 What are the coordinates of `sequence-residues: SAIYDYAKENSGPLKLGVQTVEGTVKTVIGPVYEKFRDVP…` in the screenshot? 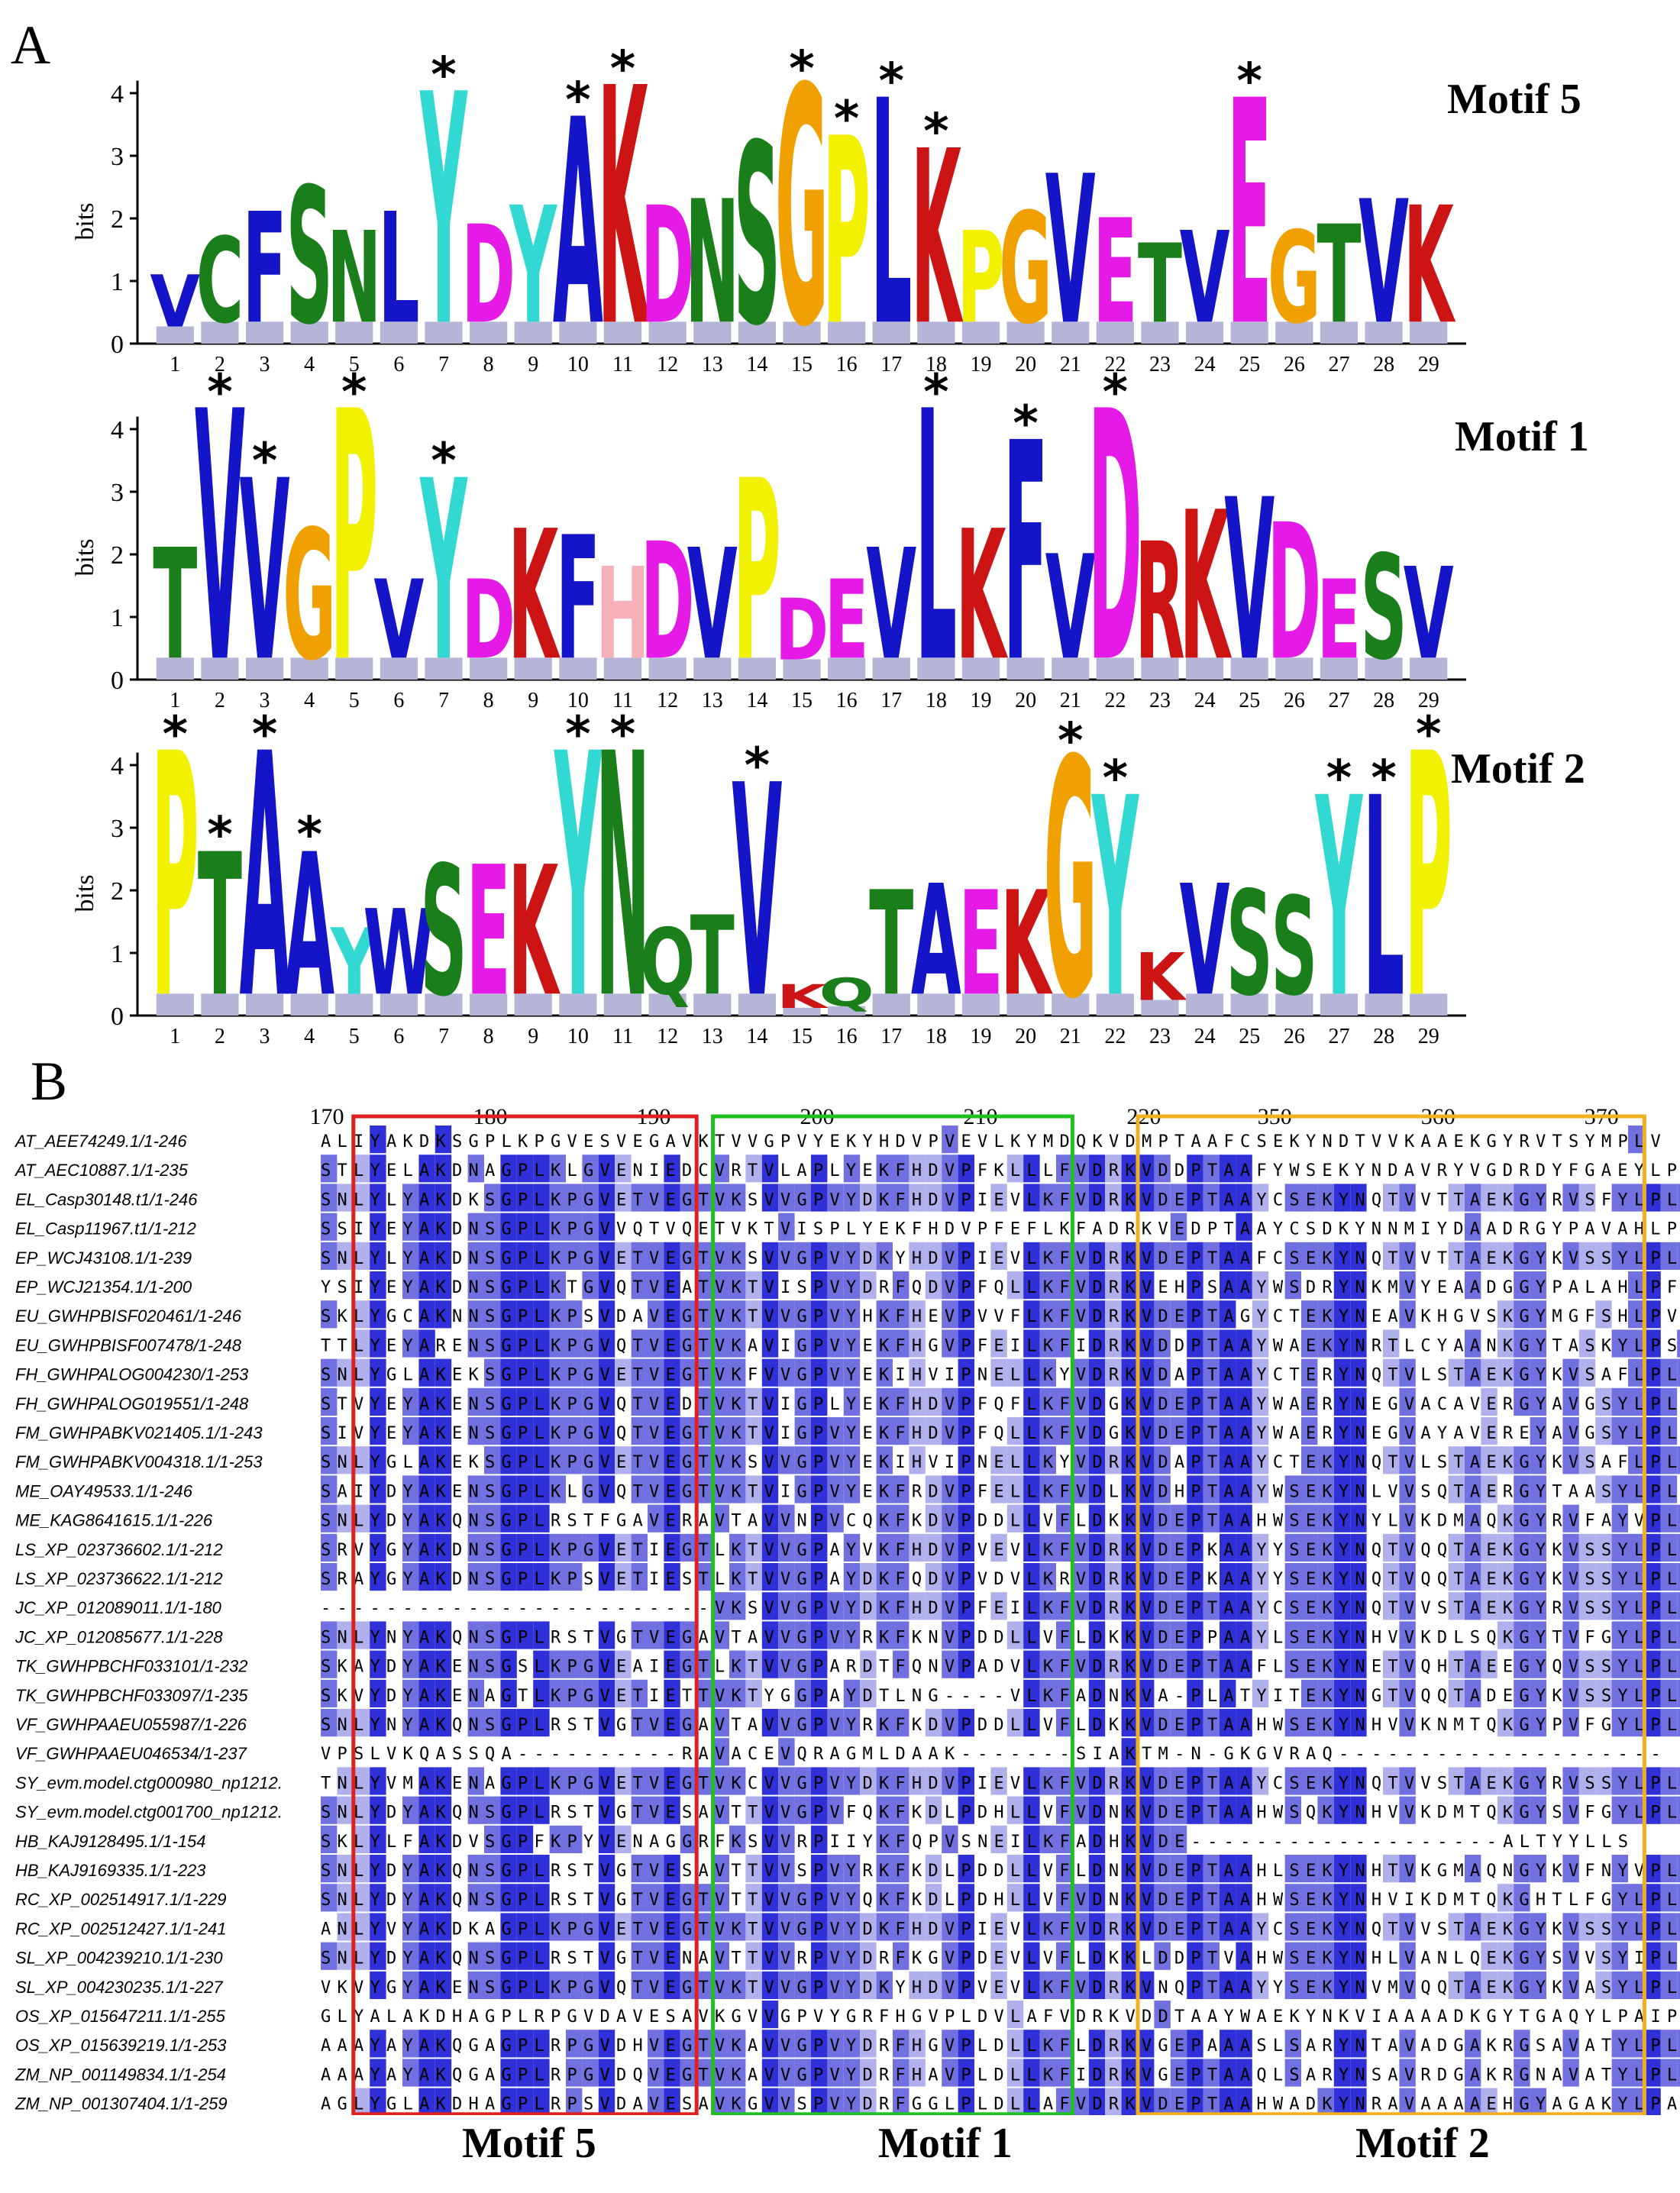 It's located at (1000, 1491).